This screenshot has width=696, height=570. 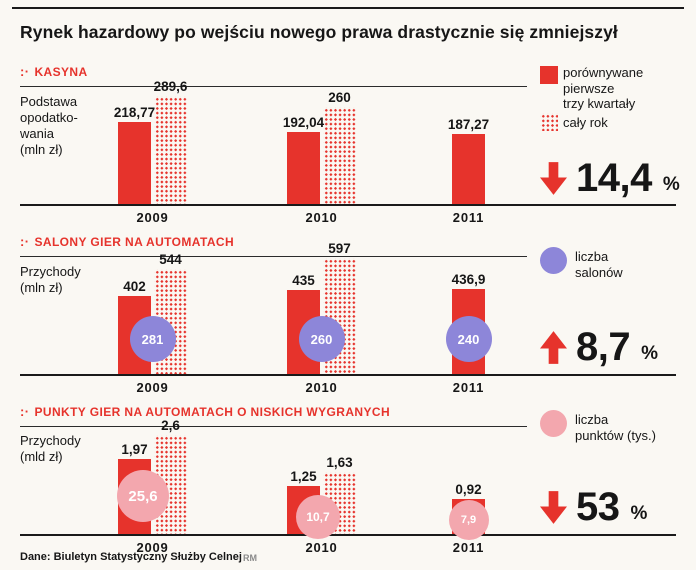 I want to click on section-heading-casinos: :· KASYNA, so click(x=54, y=71).